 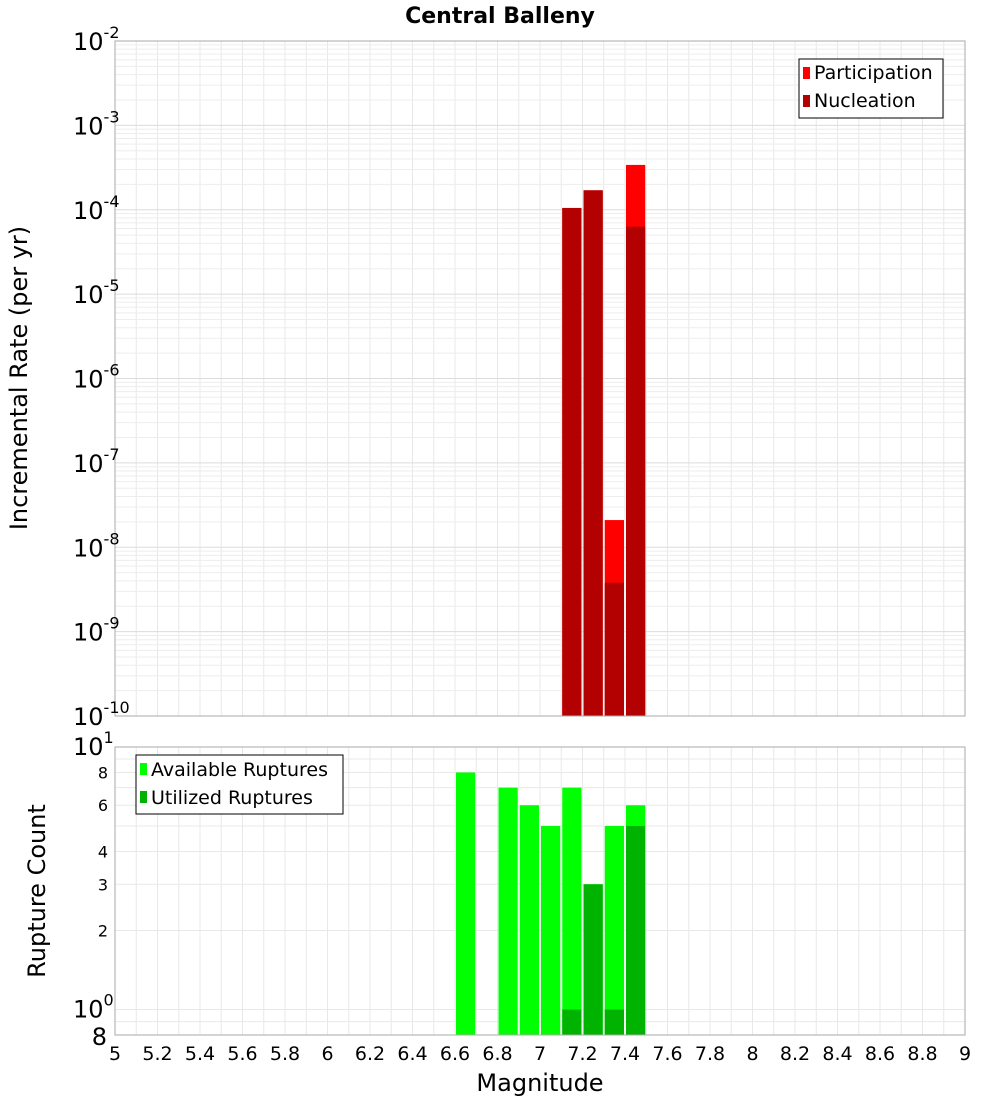 I want to click on x-tick-label: 8, so click(x=752, y=1054).